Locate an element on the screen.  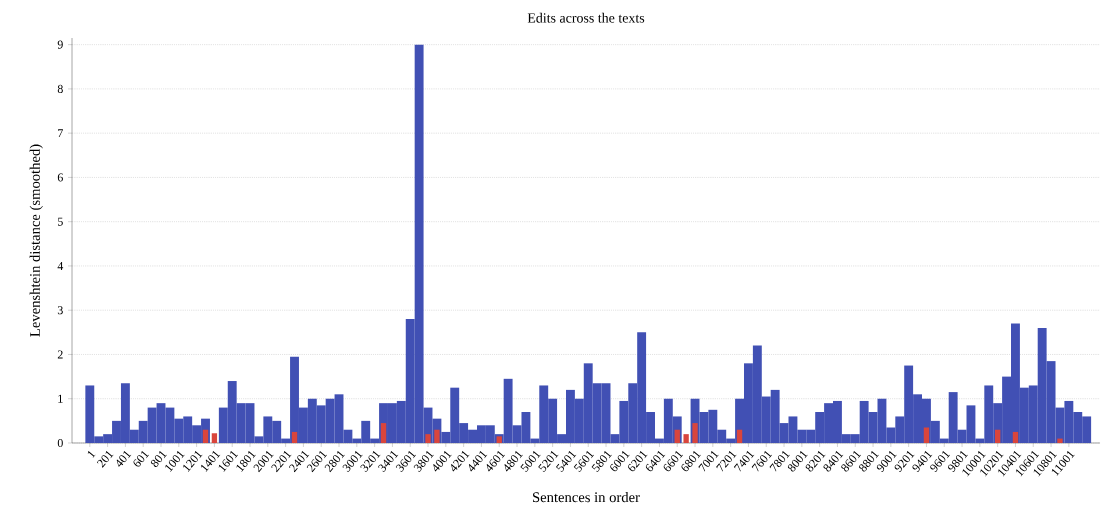
x-tick-label: 1 is located at coordinates (91, 455).